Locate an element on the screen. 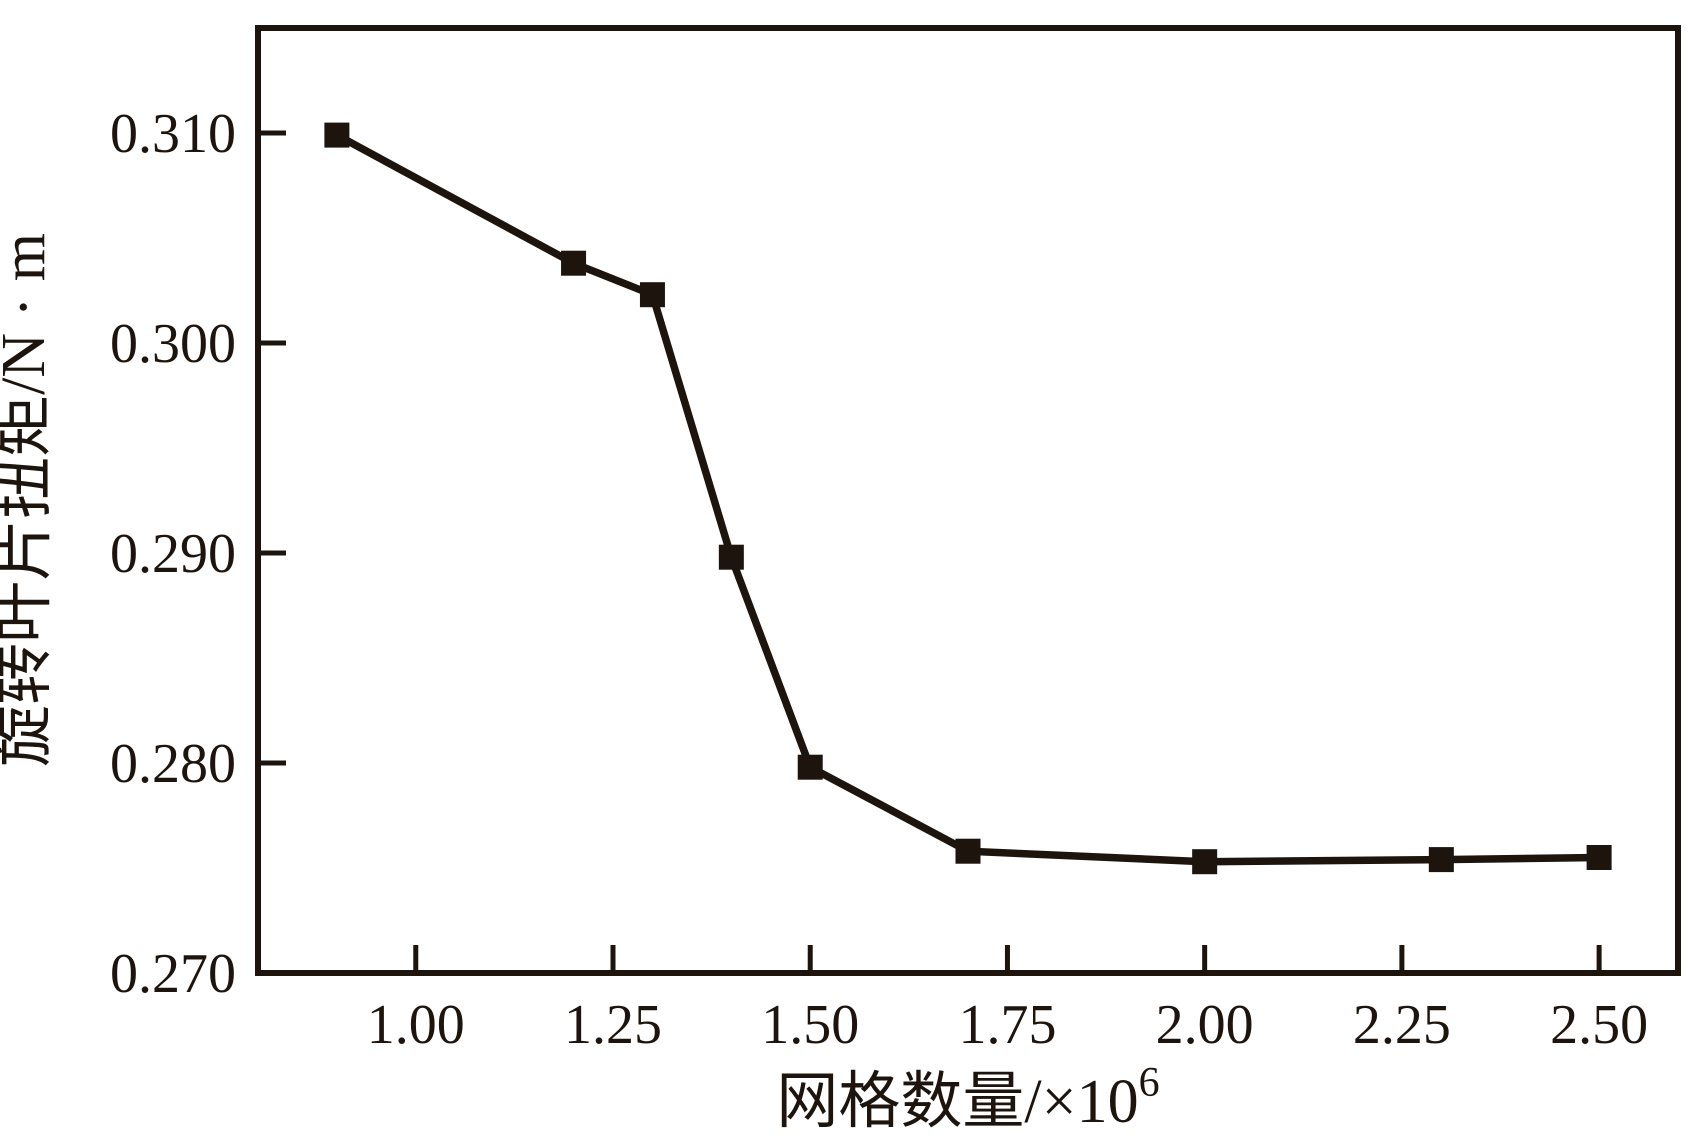 The width and height of the screenshot is (1692, 1141). y-axis-title-text: 旋转叶片扭矩/N · m is located at coordinates (29, 500).